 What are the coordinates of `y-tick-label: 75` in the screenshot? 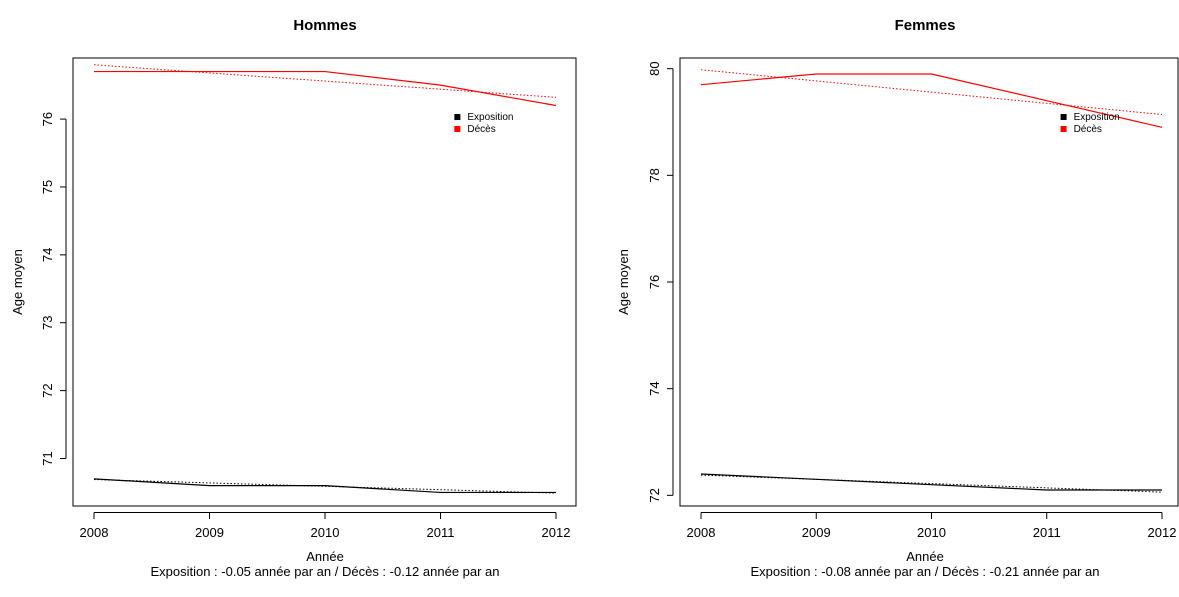 It's located at (47, 187).